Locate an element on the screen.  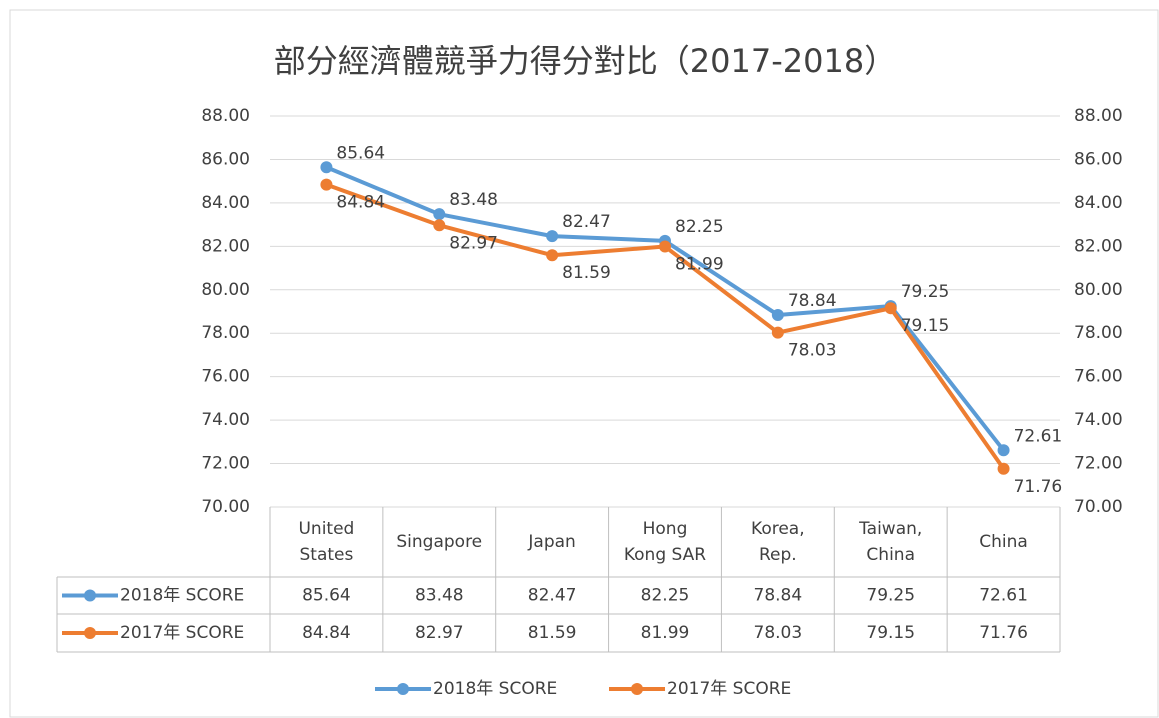
data-label: 79.15 is located at coordinates (925, 326).